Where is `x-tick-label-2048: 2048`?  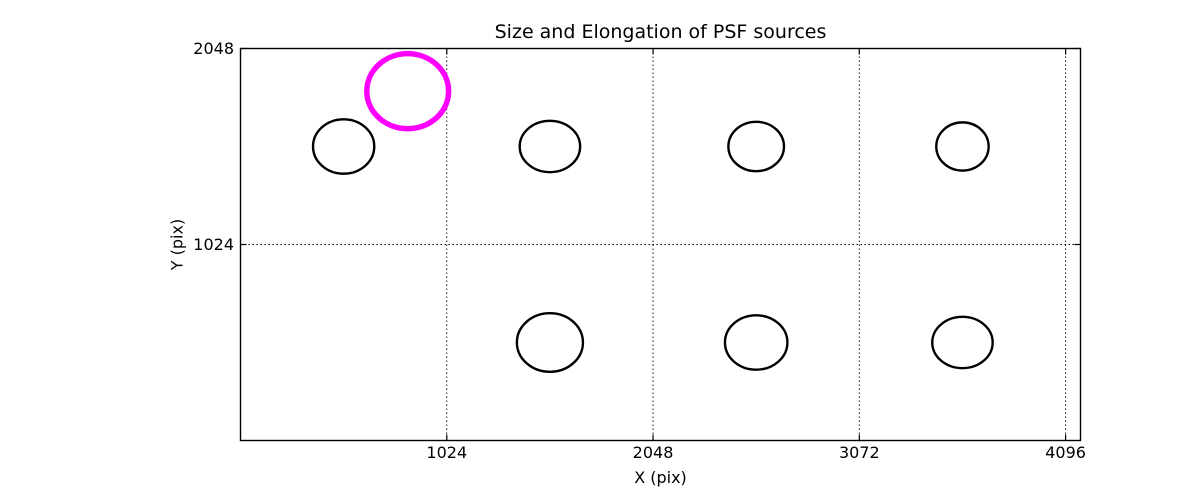
x-tick-label-2048: 2048 is located at coordinates (653, 452).